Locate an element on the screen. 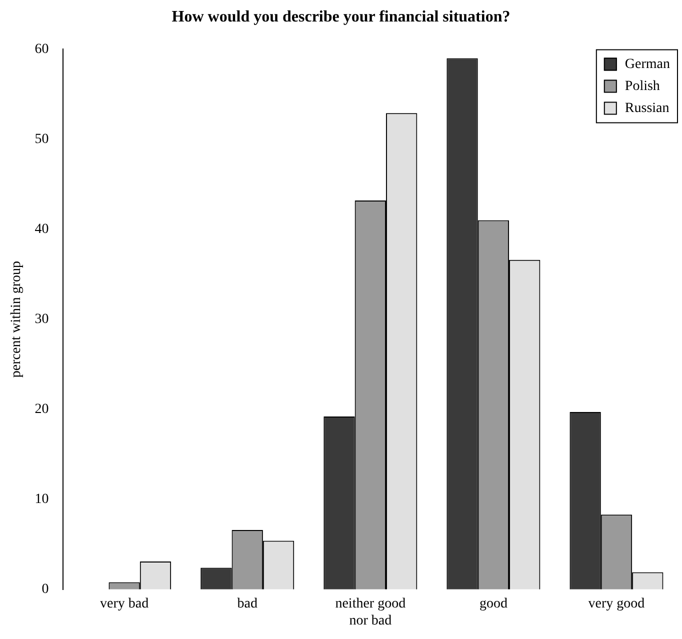 Image resolution: width=682 pixels, height=639 pixels. y-tick-label: 0 is located at coordinates (45, 590).